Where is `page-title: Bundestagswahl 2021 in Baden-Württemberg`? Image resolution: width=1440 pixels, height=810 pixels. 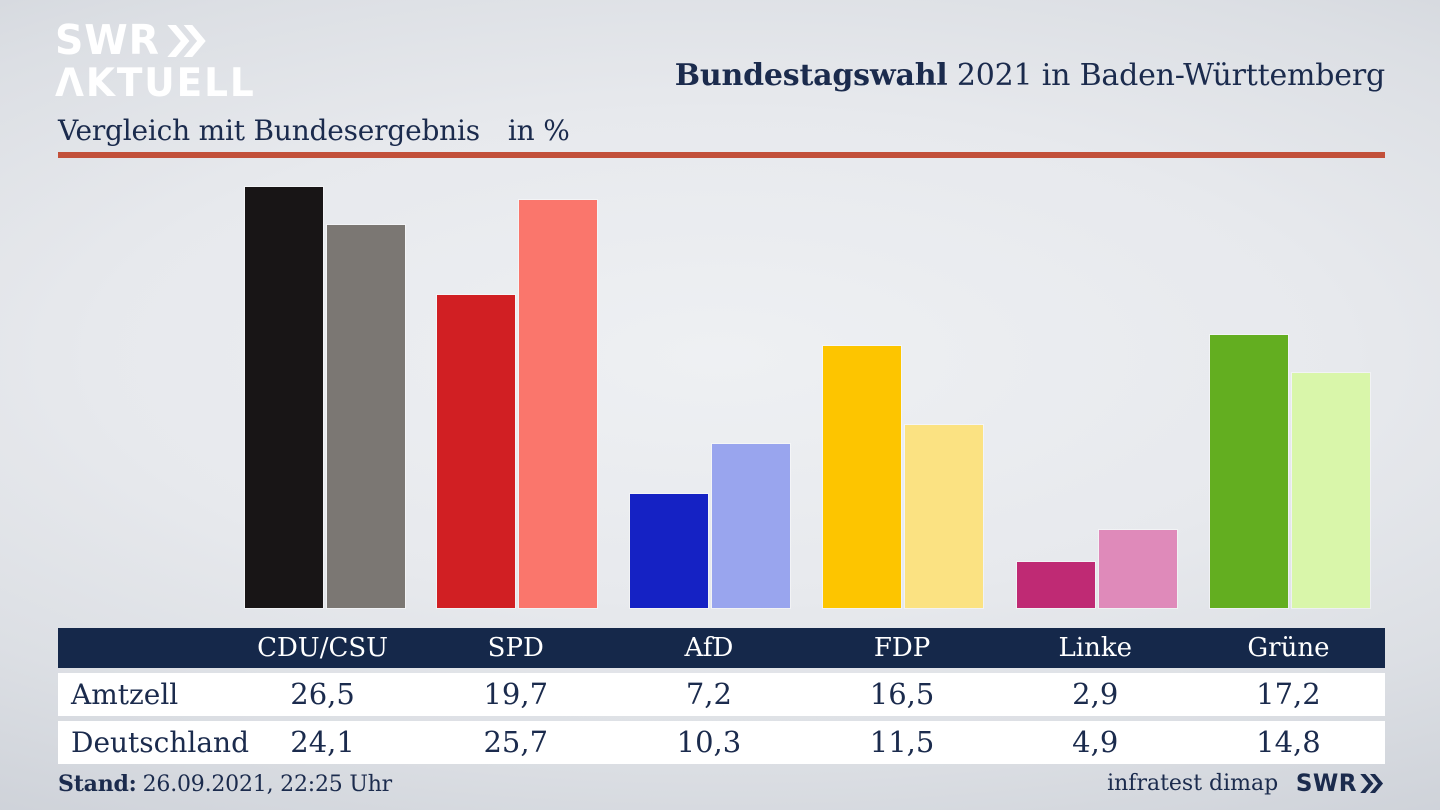 page-title: Bundestagswahl 2021 in Baden-Württemberg is located at coordinates (1030, 75).